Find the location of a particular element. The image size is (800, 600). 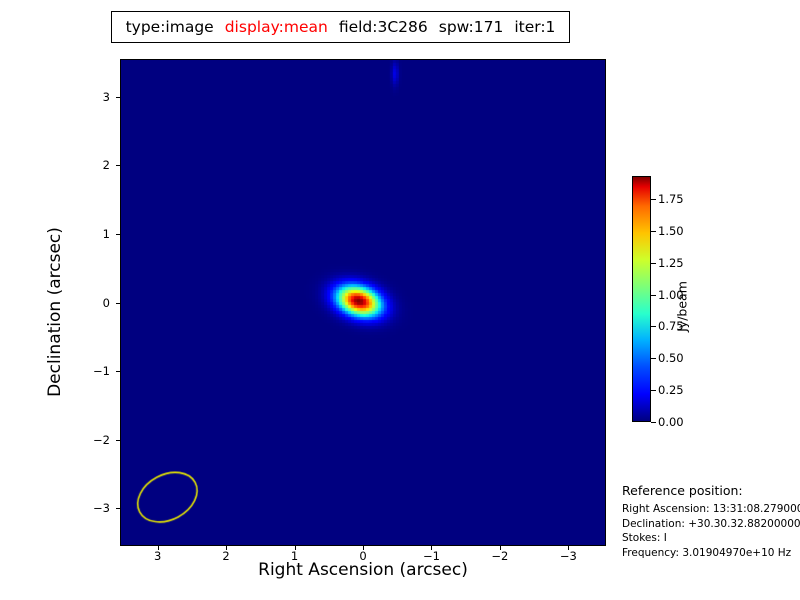

colorbar-tick-label: 0.75 is located at coordinates (671, 326).